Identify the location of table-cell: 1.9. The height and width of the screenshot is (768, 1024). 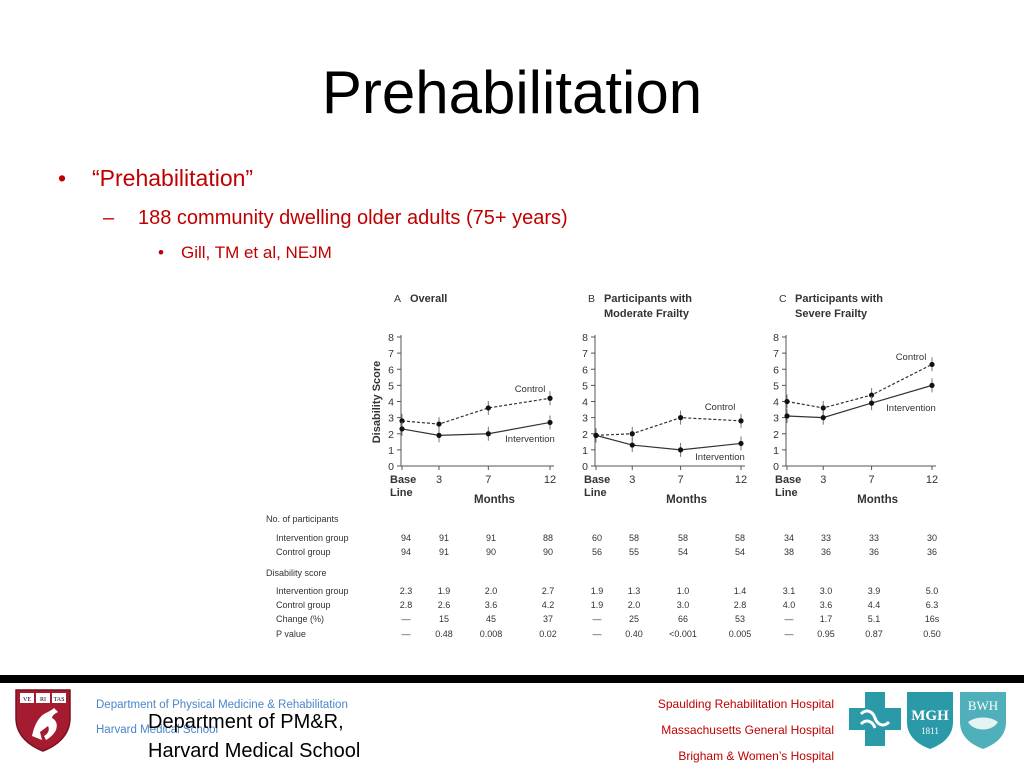
(597, 591).